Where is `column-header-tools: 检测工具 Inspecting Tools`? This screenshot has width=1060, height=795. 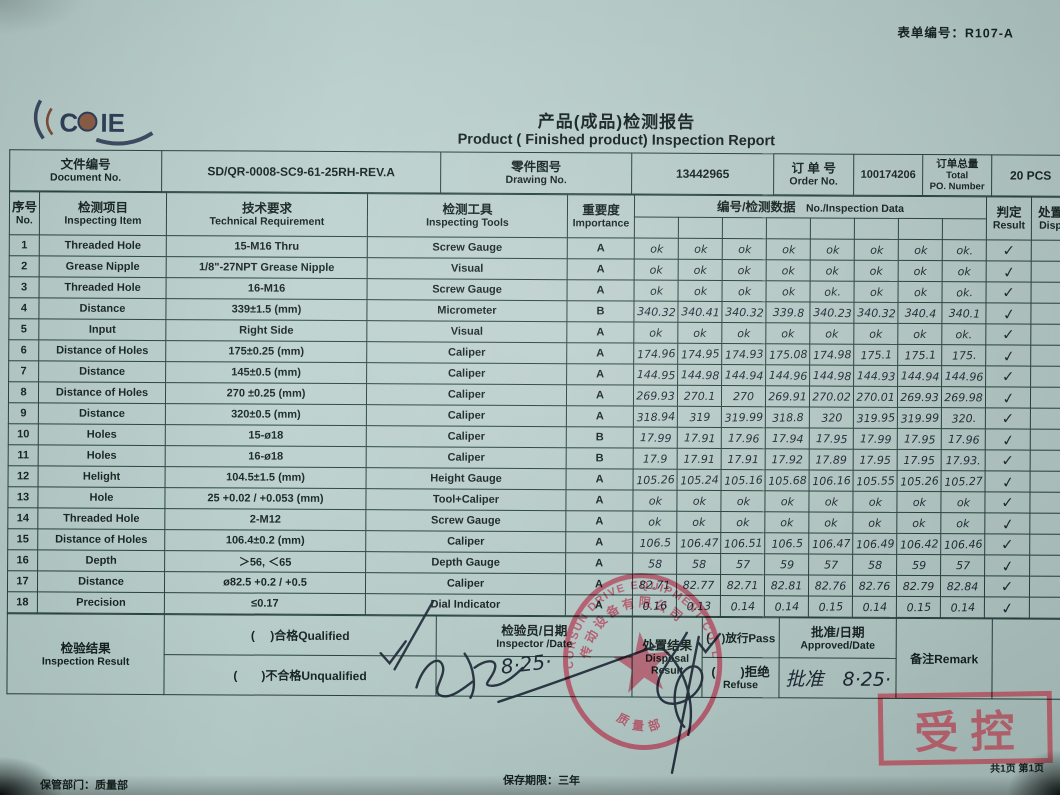
column-header-tools: 检测工具 Inspecting Tools is located at coordinates (467, 215).